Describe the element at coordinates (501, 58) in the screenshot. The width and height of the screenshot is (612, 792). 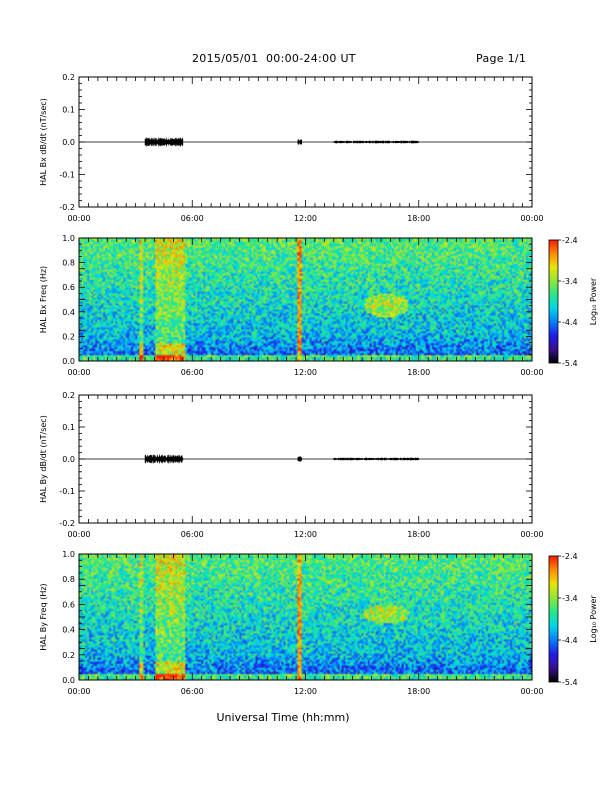
I see `page-number: Page 1/1` at that location.